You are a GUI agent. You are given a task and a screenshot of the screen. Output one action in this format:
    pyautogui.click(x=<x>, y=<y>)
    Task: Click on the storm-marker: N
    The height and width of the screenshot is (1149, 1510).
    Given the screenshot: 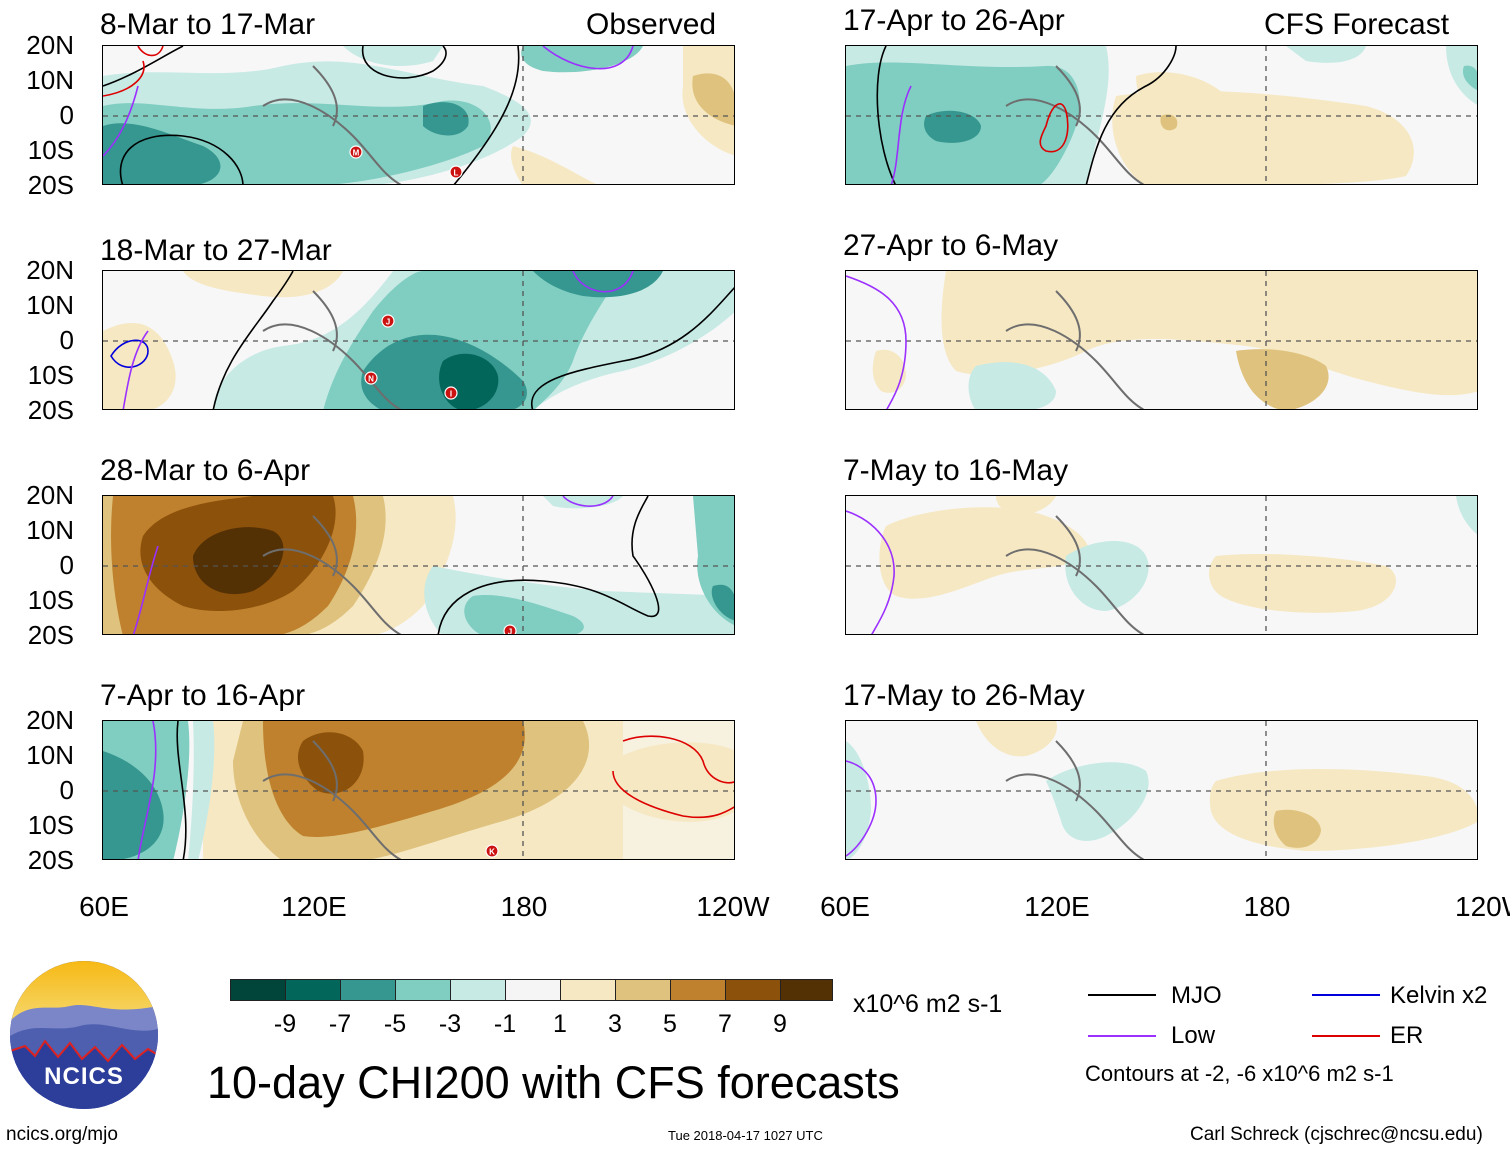 What is the action you would take?
    pyautogui.click(x=371, y=378)
    